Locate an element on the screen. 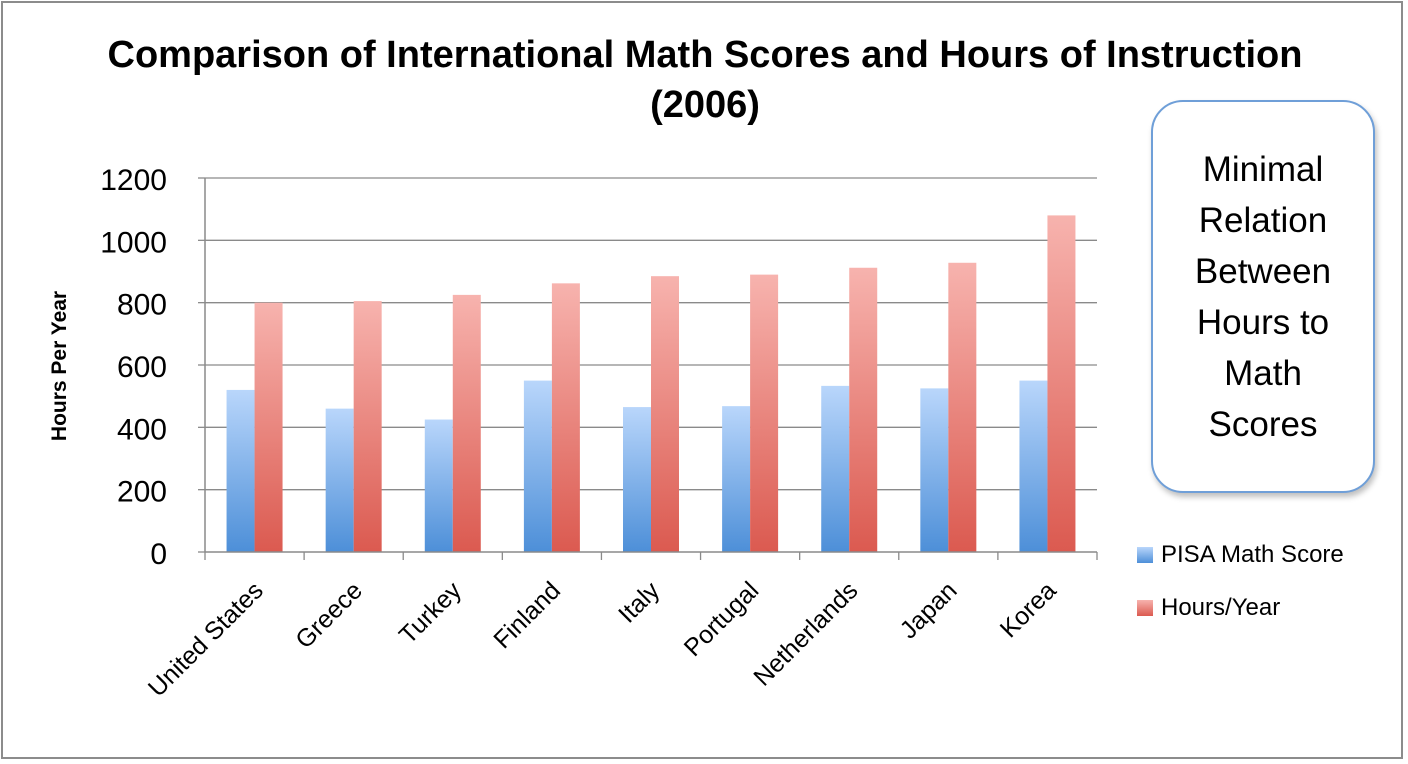 Image resolution: width=1408 pixels, height=764 pixels. legend-label-hours: Hours/Year is located at coordinates (1221, 607).